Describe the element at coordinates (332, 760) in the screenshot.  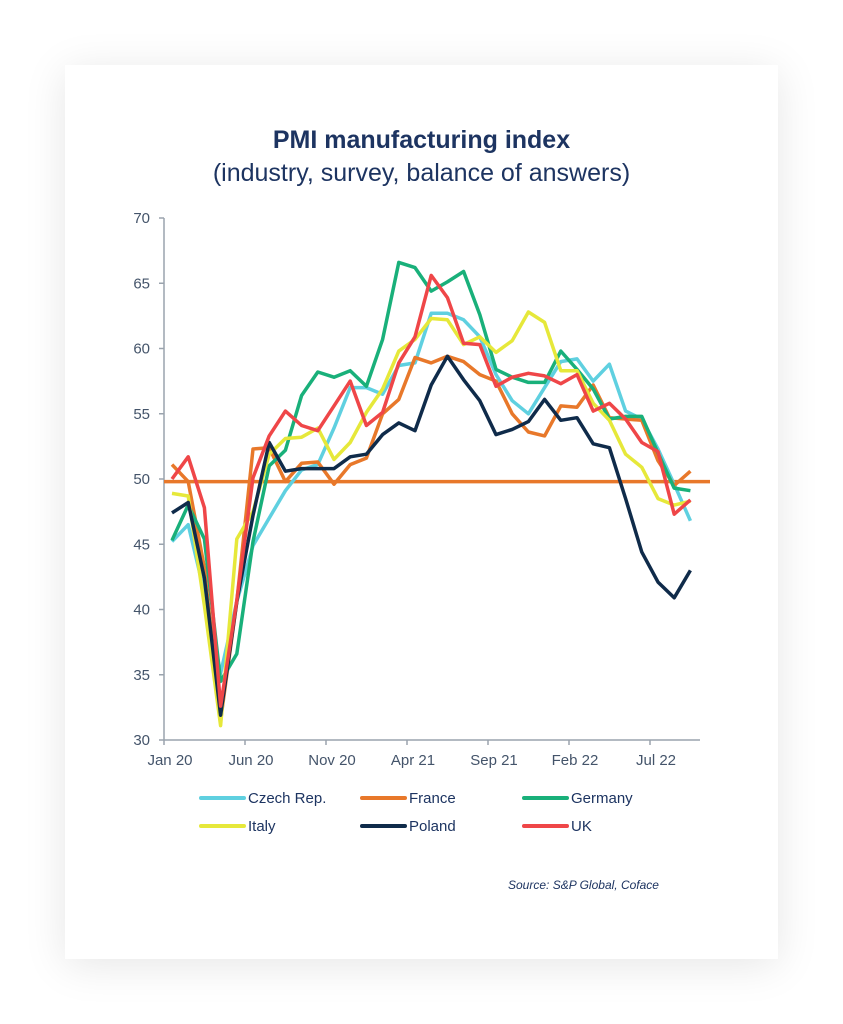
I see `x-tick-label: Nov 20` at that location.